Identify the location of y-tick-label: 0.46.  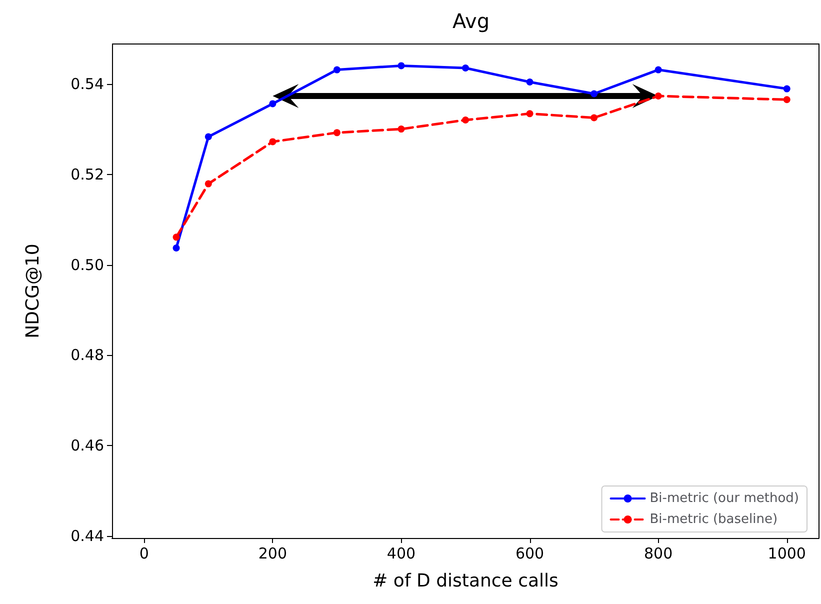
(87, 445).